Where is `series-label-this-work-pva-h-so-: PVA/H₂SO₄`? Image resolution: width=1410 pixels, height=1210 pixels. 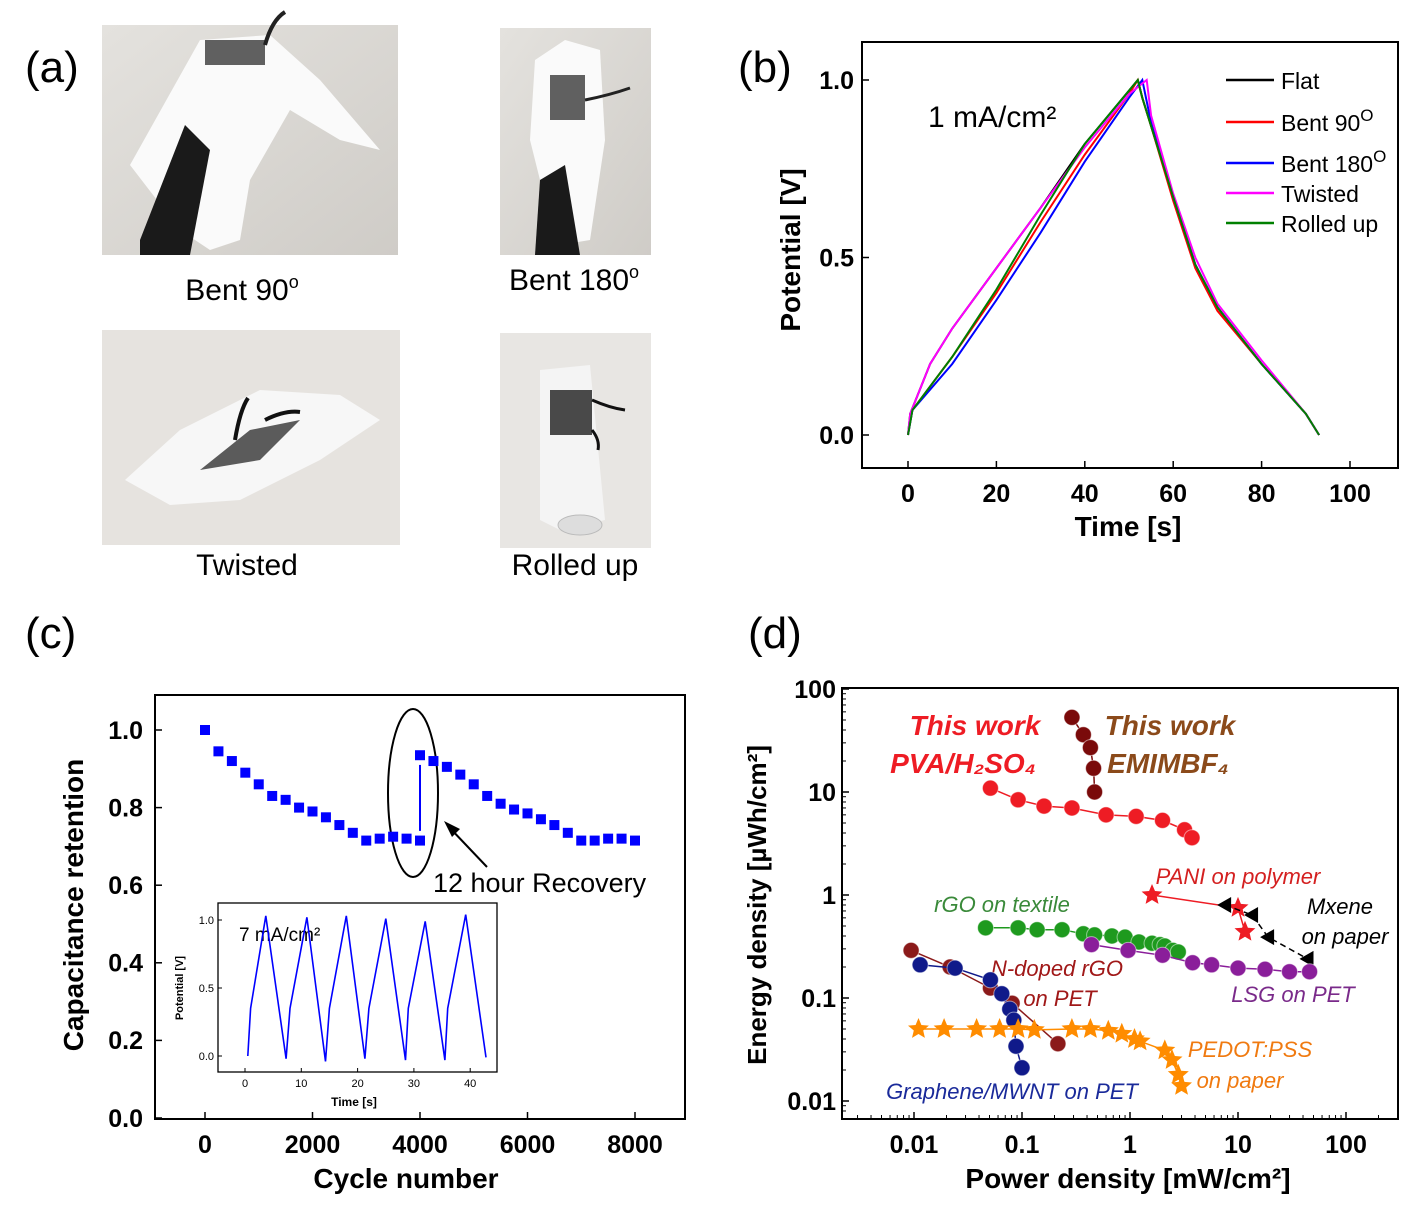 series-label-this-work-pva-h-so-: PVA/H₂SO₄ is located at coordinates (963, 763).